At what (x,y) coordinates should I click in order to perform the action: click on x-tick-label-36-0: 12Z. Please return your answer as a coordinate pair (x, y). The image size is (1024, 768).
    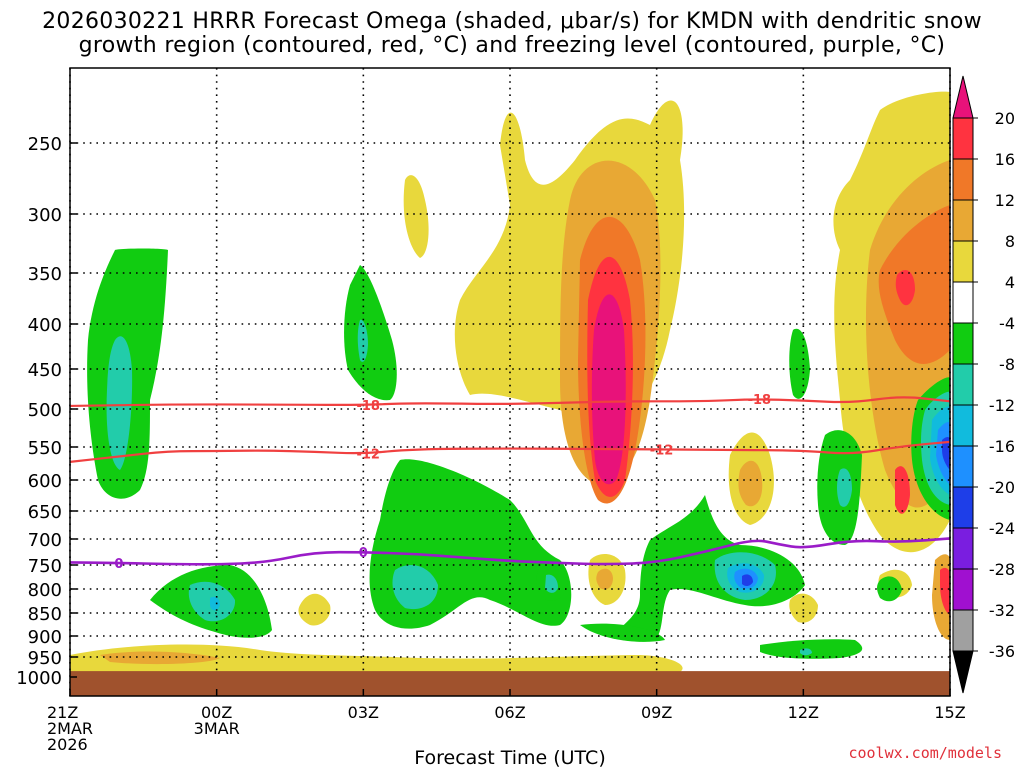
    Looking at the image, I should click on (803, 712).